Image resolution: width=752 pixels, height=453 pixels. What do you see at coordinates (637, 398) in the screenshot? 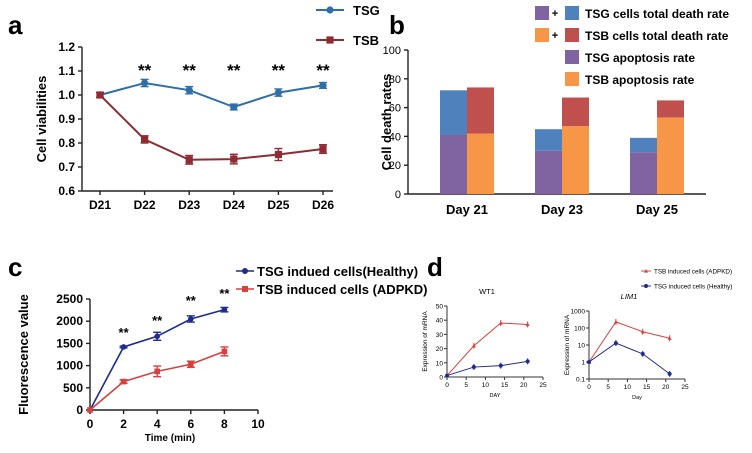
I see `d2-x-axis-title: Day` at bounding box center [637, 398].